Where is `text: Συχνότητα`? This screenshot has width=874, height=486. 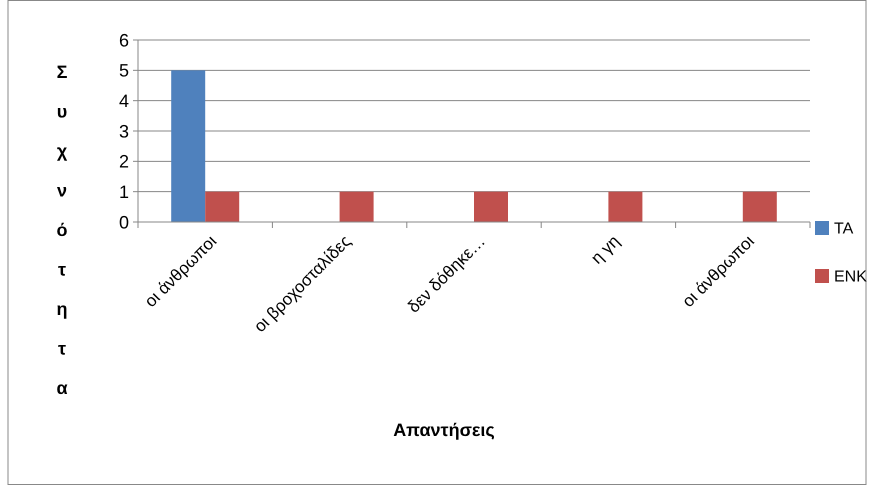
text: Συχνότητα is located at coordinates (62, 230).